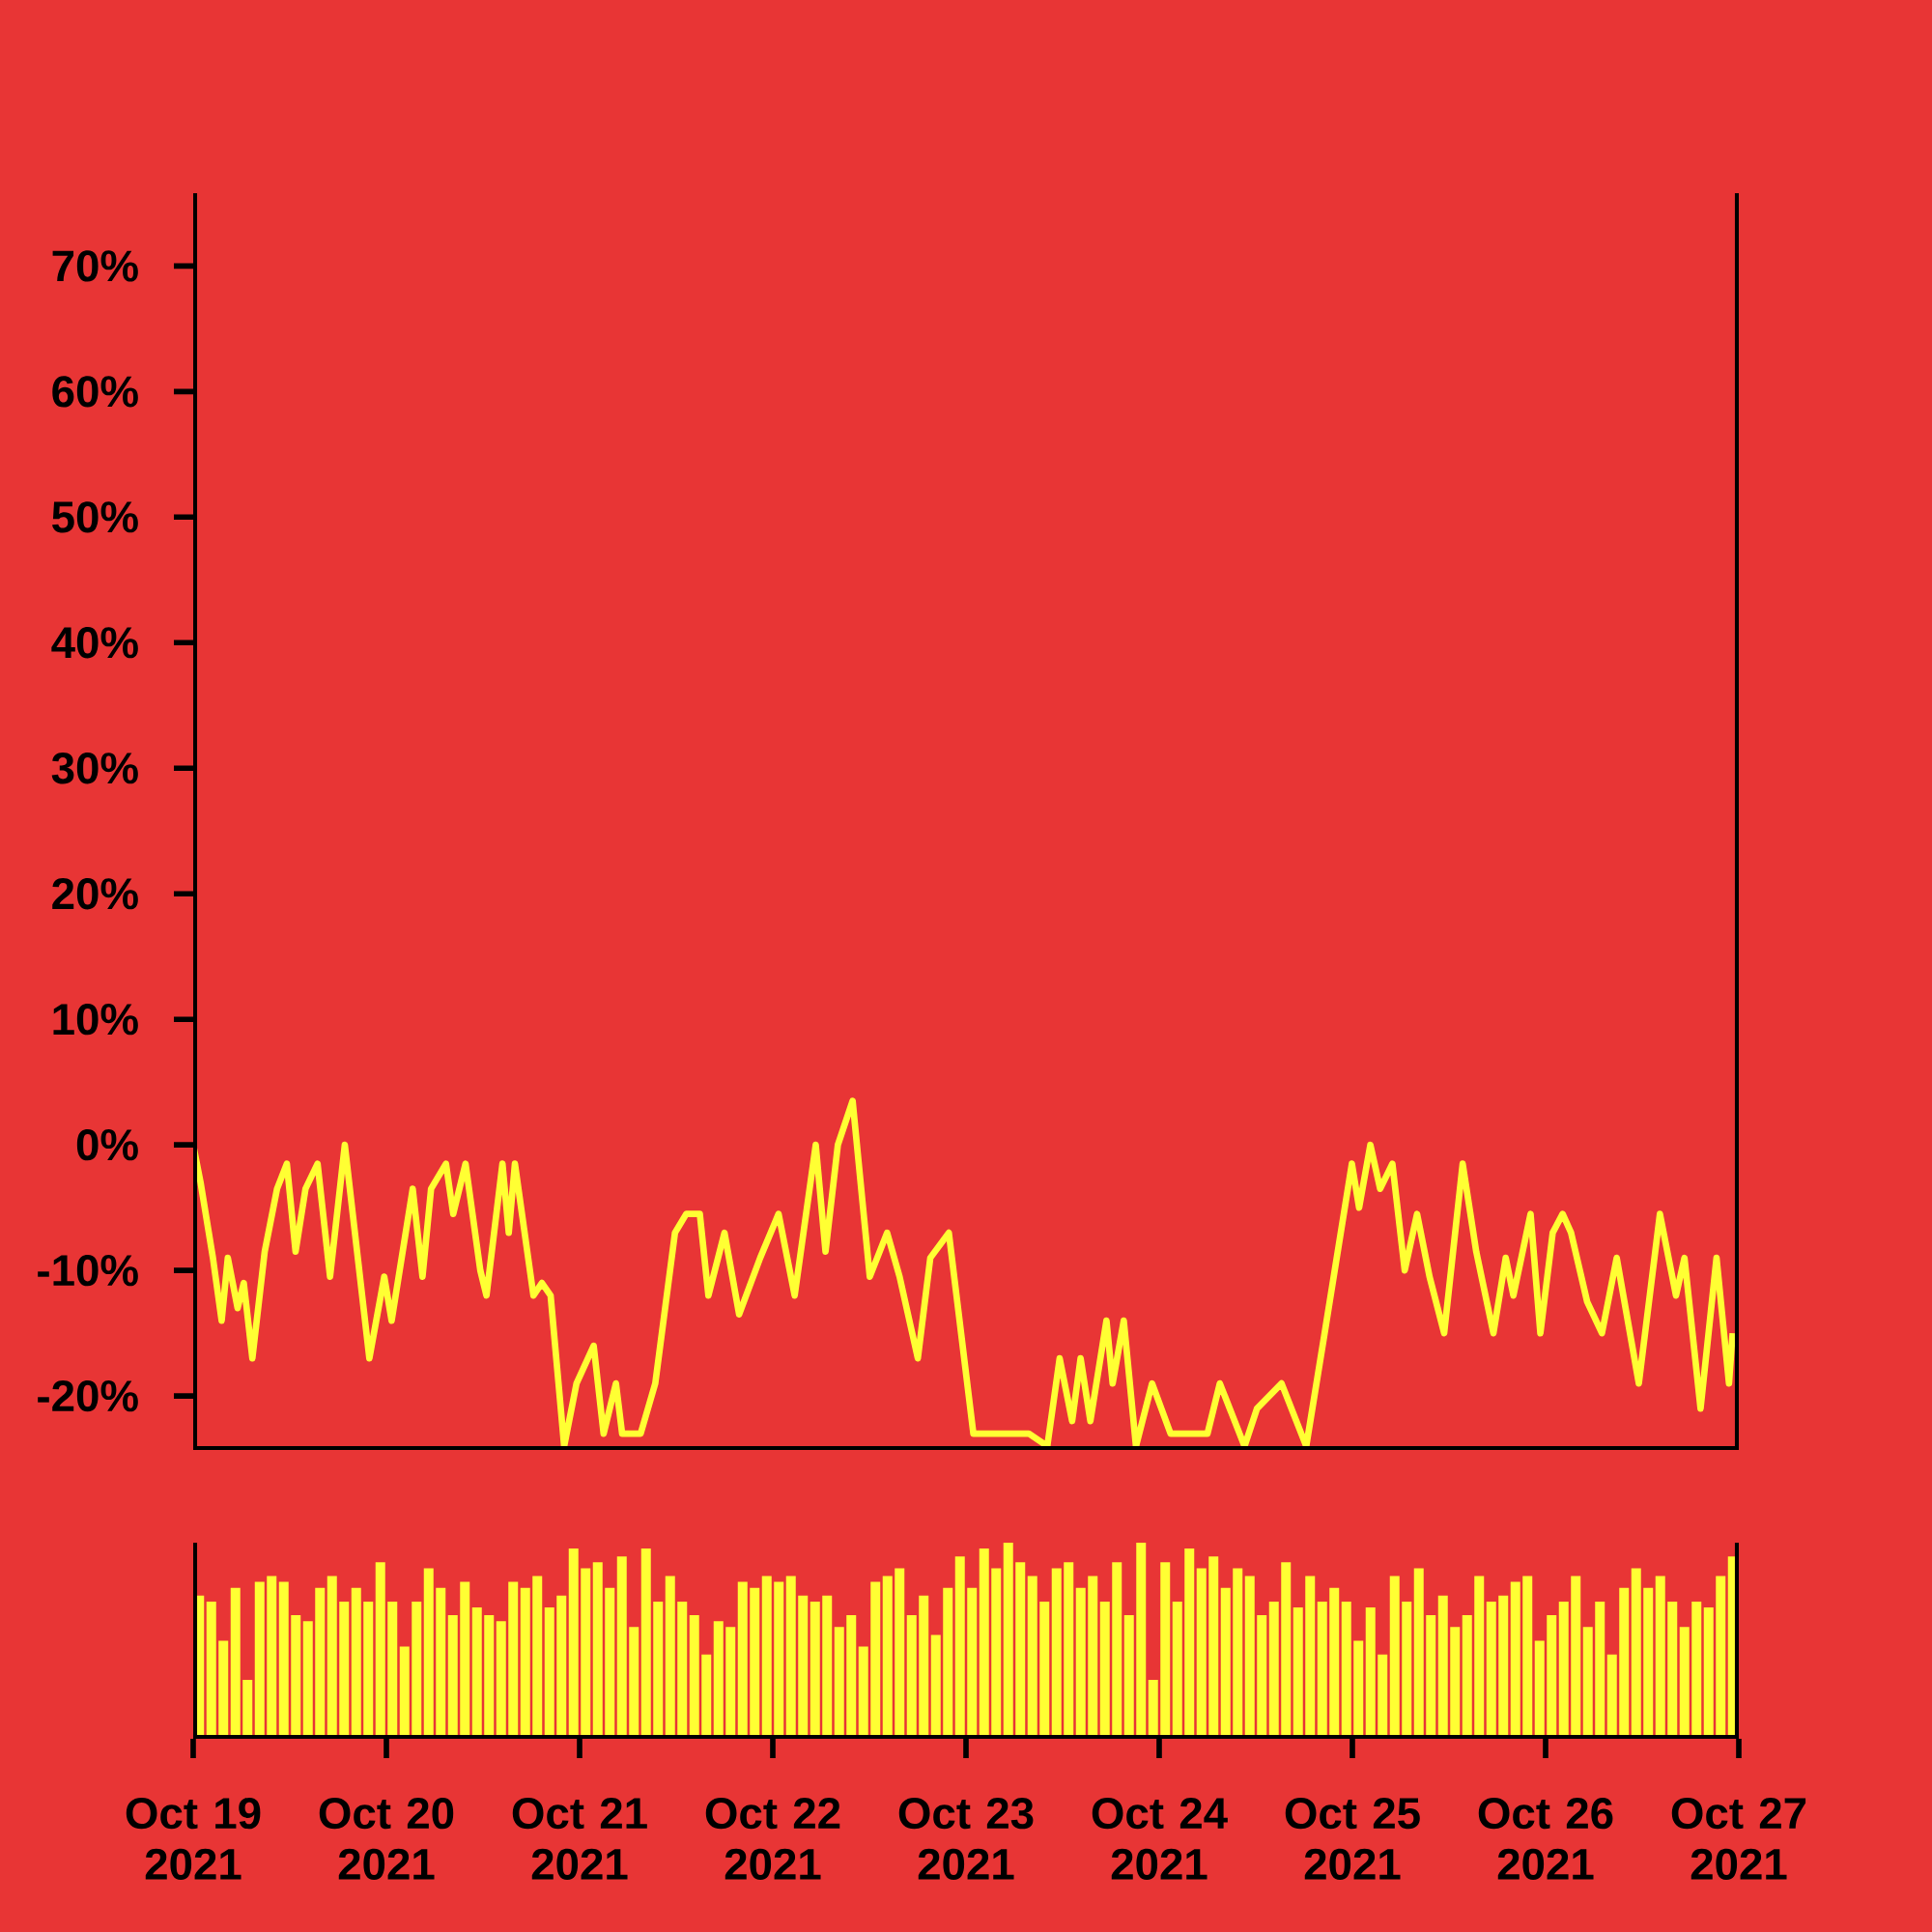 This screenshot has height=1932, width=1932. I want to click on x-tick-label: Oct 26 2021, so click(1545, 1838).